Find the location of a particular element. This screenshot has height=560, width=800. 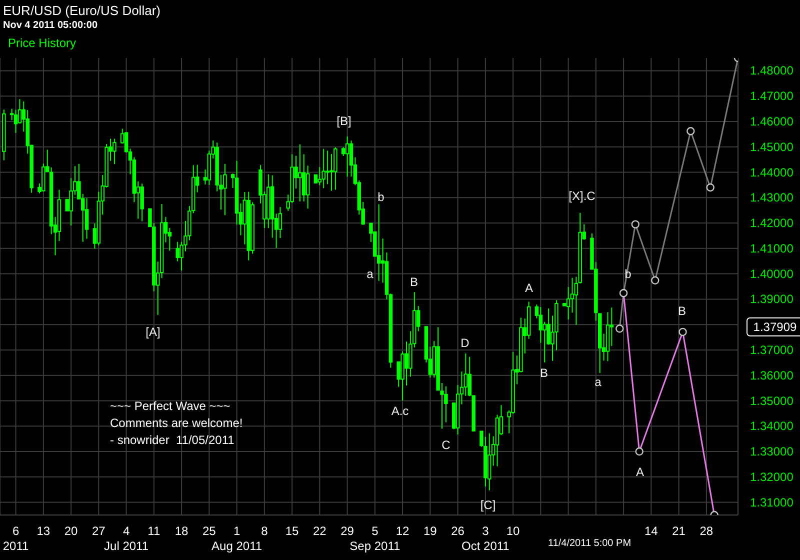

x-tick-label: 13 is located at coordinates (43, 531).